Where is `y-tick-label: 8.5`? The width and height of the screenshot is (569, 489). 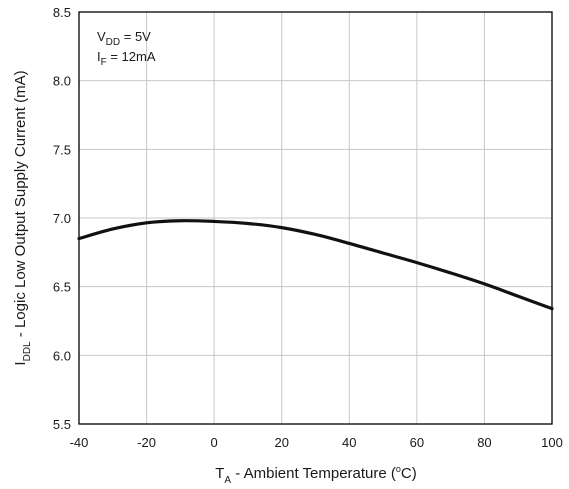
y-tick-label: 8.5 is located at coordinates (62, 12).